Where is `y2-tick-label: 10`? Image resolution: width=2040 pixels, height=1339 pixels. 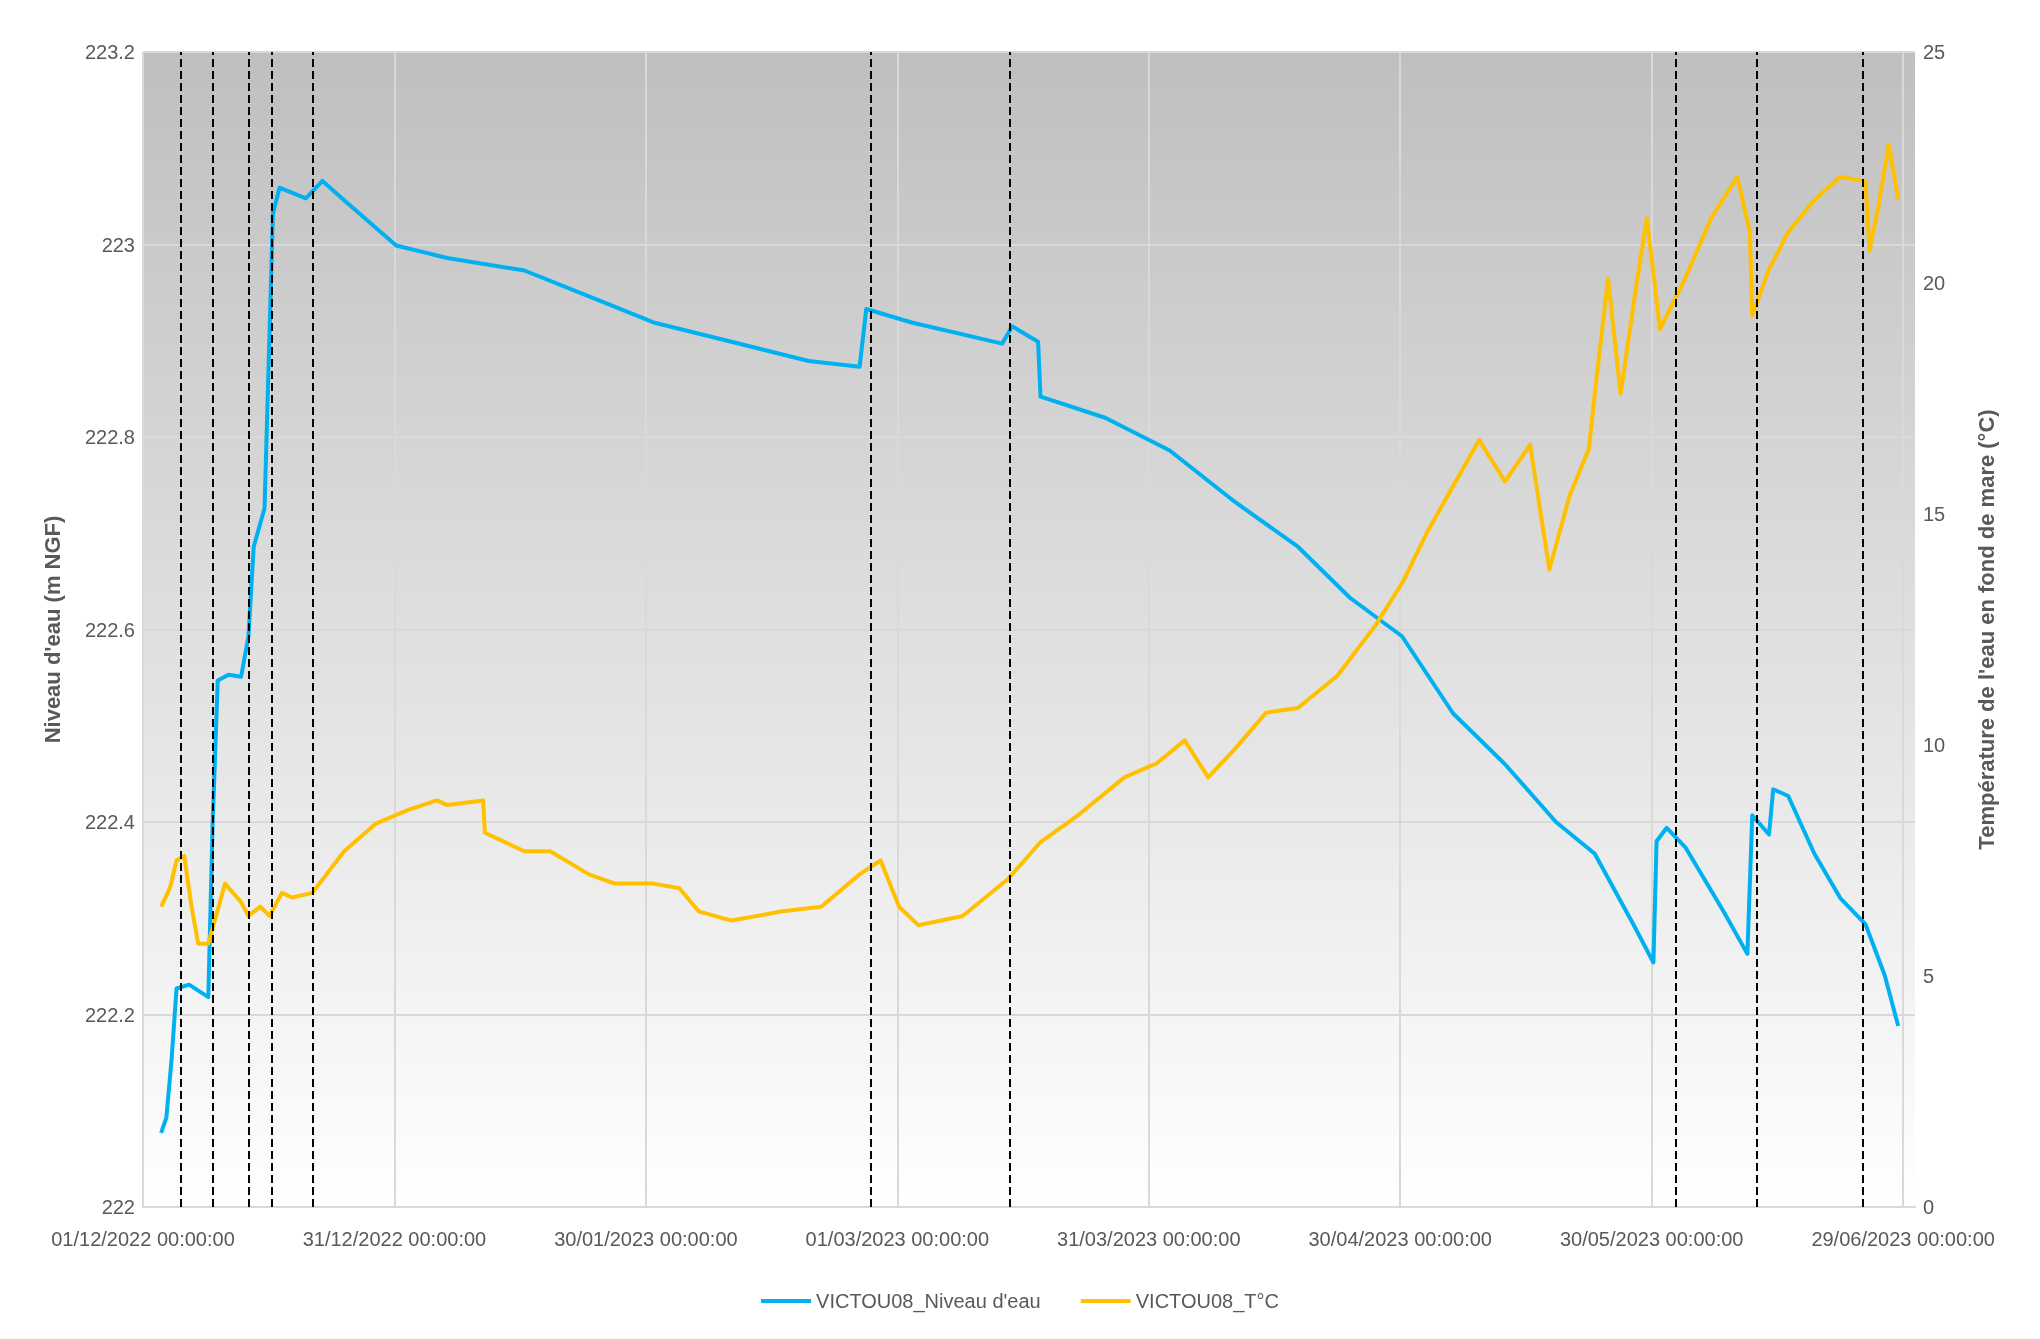
y2-tick-label: 10 is located at coordinates (1934, 745).